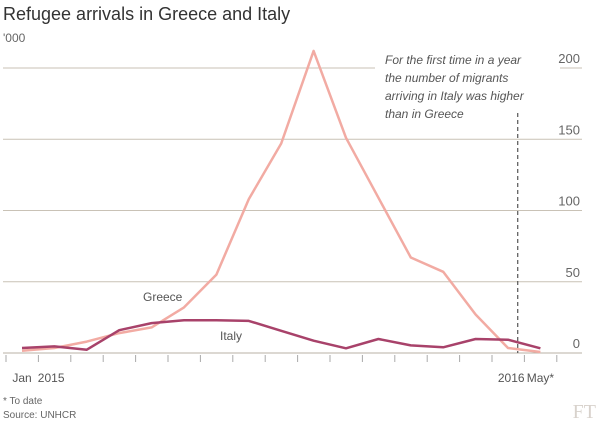 This screenshot has width=600, height=422. What do you see at coordinates (453, 60) in the screenshot?
I see `annotation-line: For the first time in a year` at bounding box center [453, 60].